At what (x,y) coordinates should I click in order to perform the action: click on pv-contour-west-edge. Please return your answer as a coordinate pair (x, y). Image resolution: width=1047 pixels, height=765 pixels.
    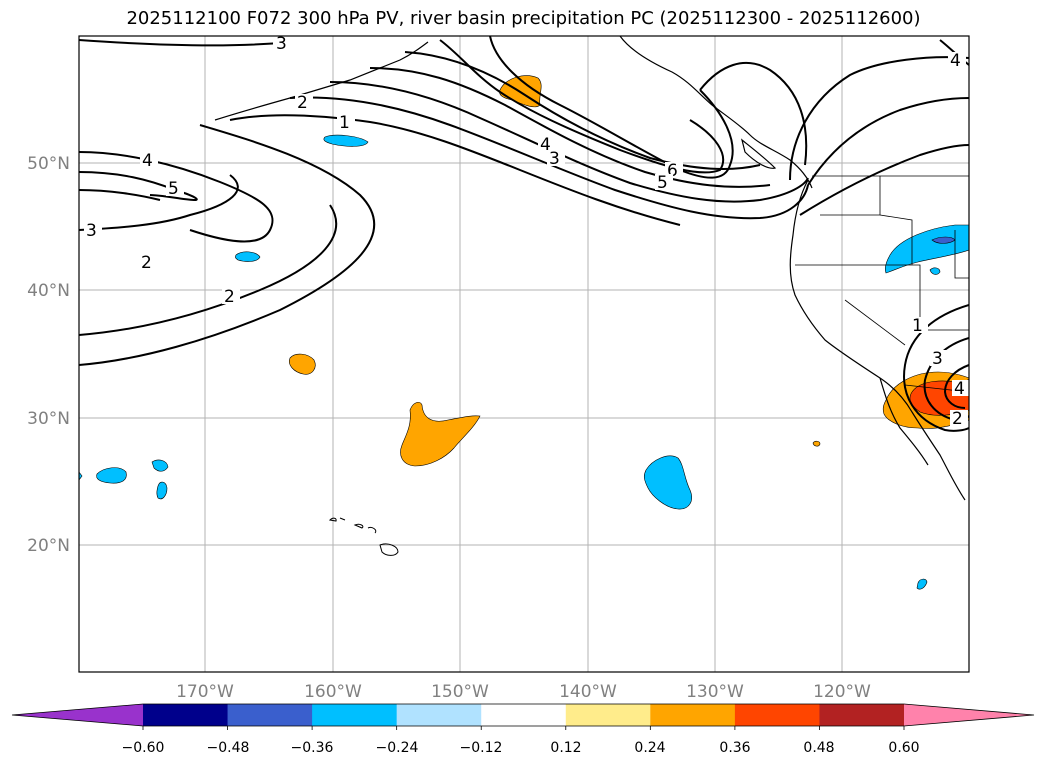
    Looking at the image, I should click on (120, 195).